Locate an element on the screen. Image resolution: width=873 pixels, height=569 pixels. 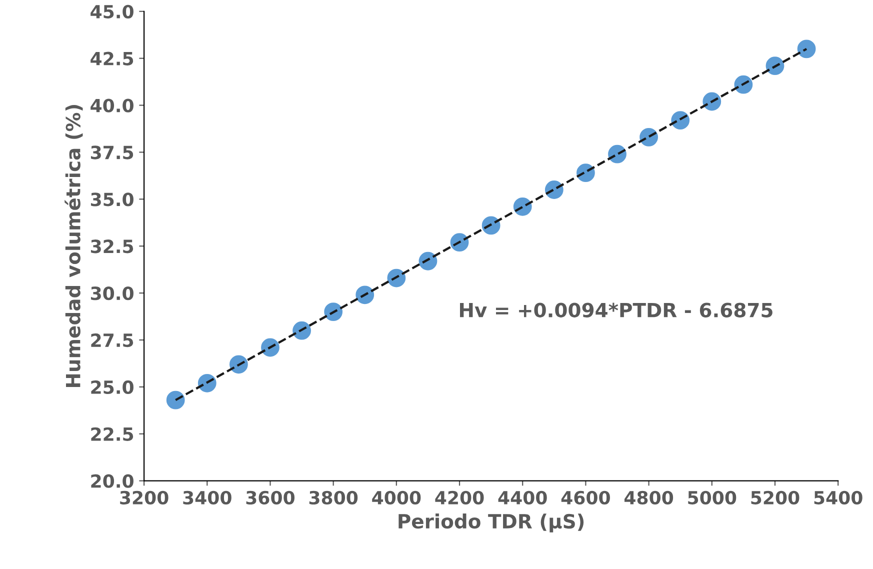
y-tick-label: 40.0 is located at coordinates (112, 105).